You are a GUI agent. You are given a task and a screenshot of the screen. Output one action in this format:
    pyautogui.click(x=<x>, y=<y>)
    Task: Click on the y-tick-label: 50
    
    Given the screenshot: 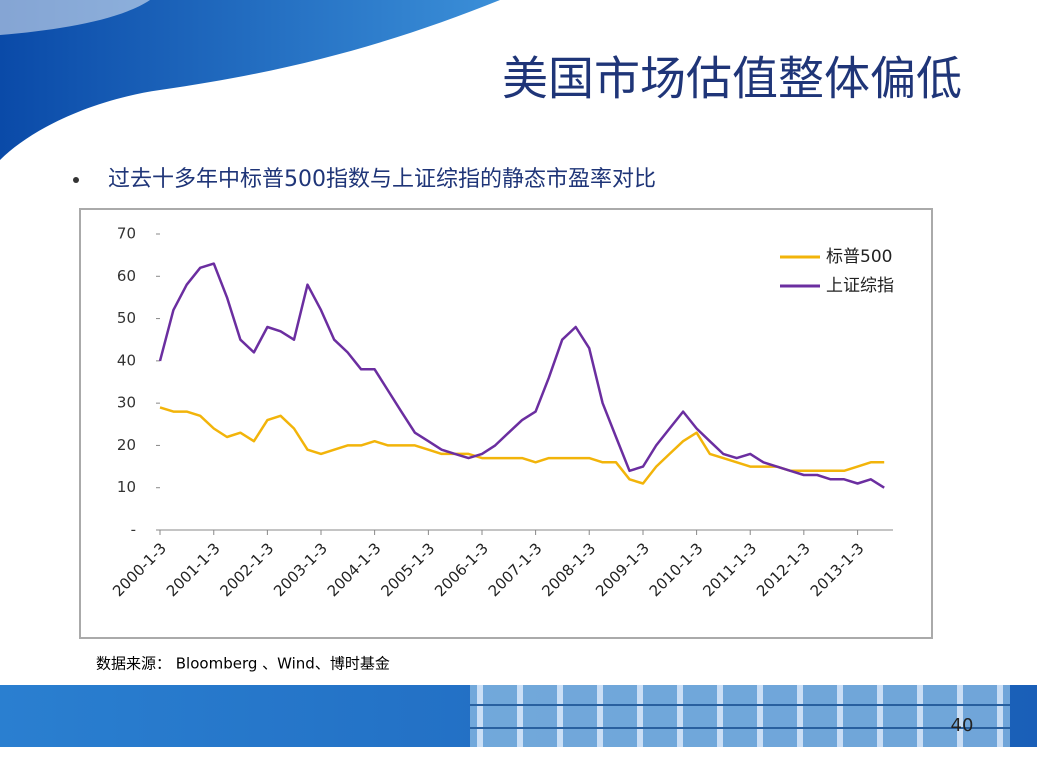 What is the action you would take?
    pyautogui.click(x=126, y=318)
    